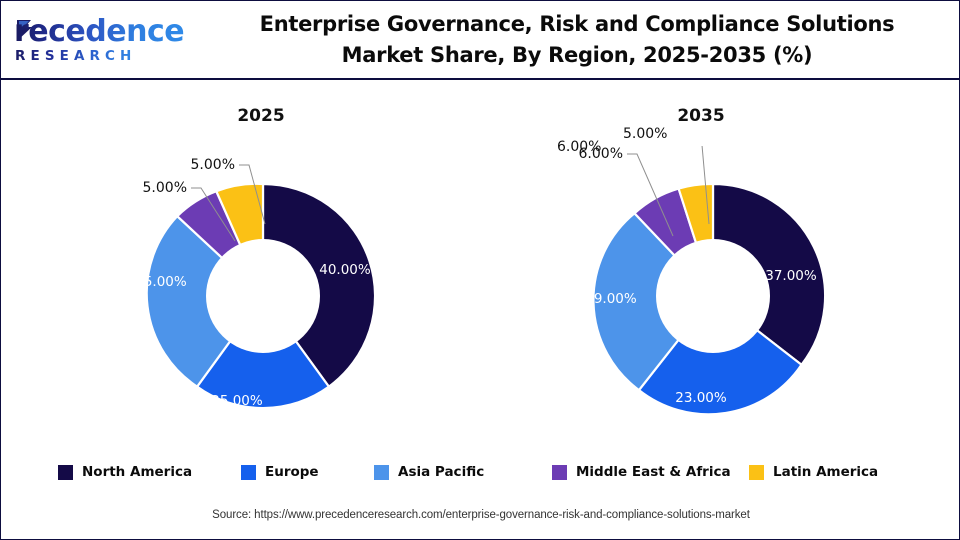 The height and width of the screenshot is (540, 960). I want to click on value-label-latin-america-2035-text: 5.00%, so click(645, 134).